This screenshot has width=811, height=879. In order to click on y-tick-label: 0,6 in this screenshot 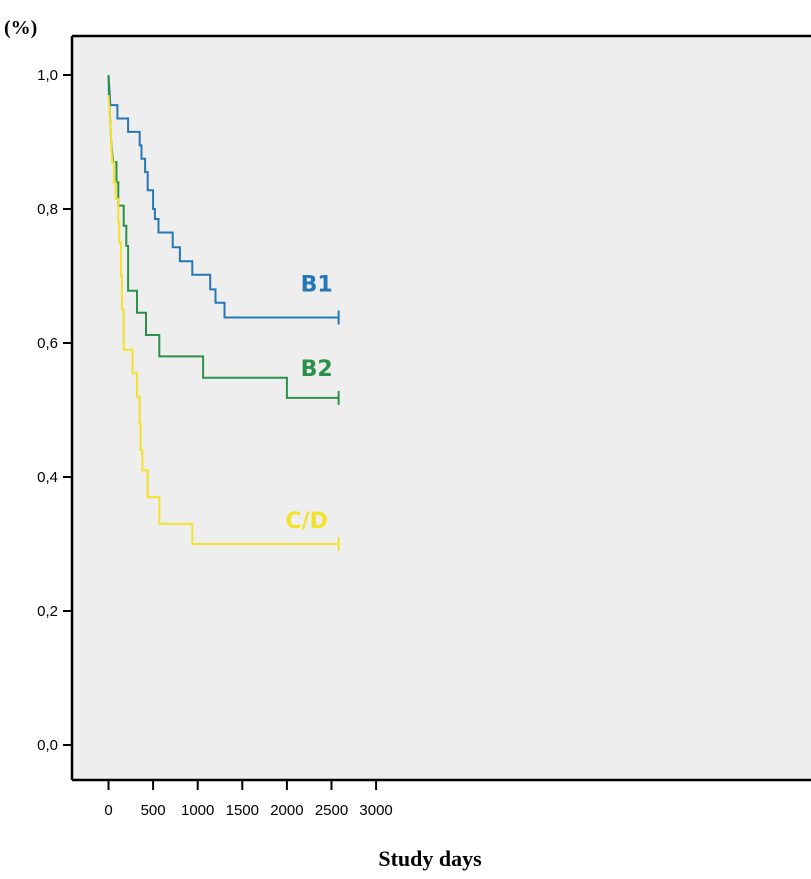, I will do `click(47, 343)`.